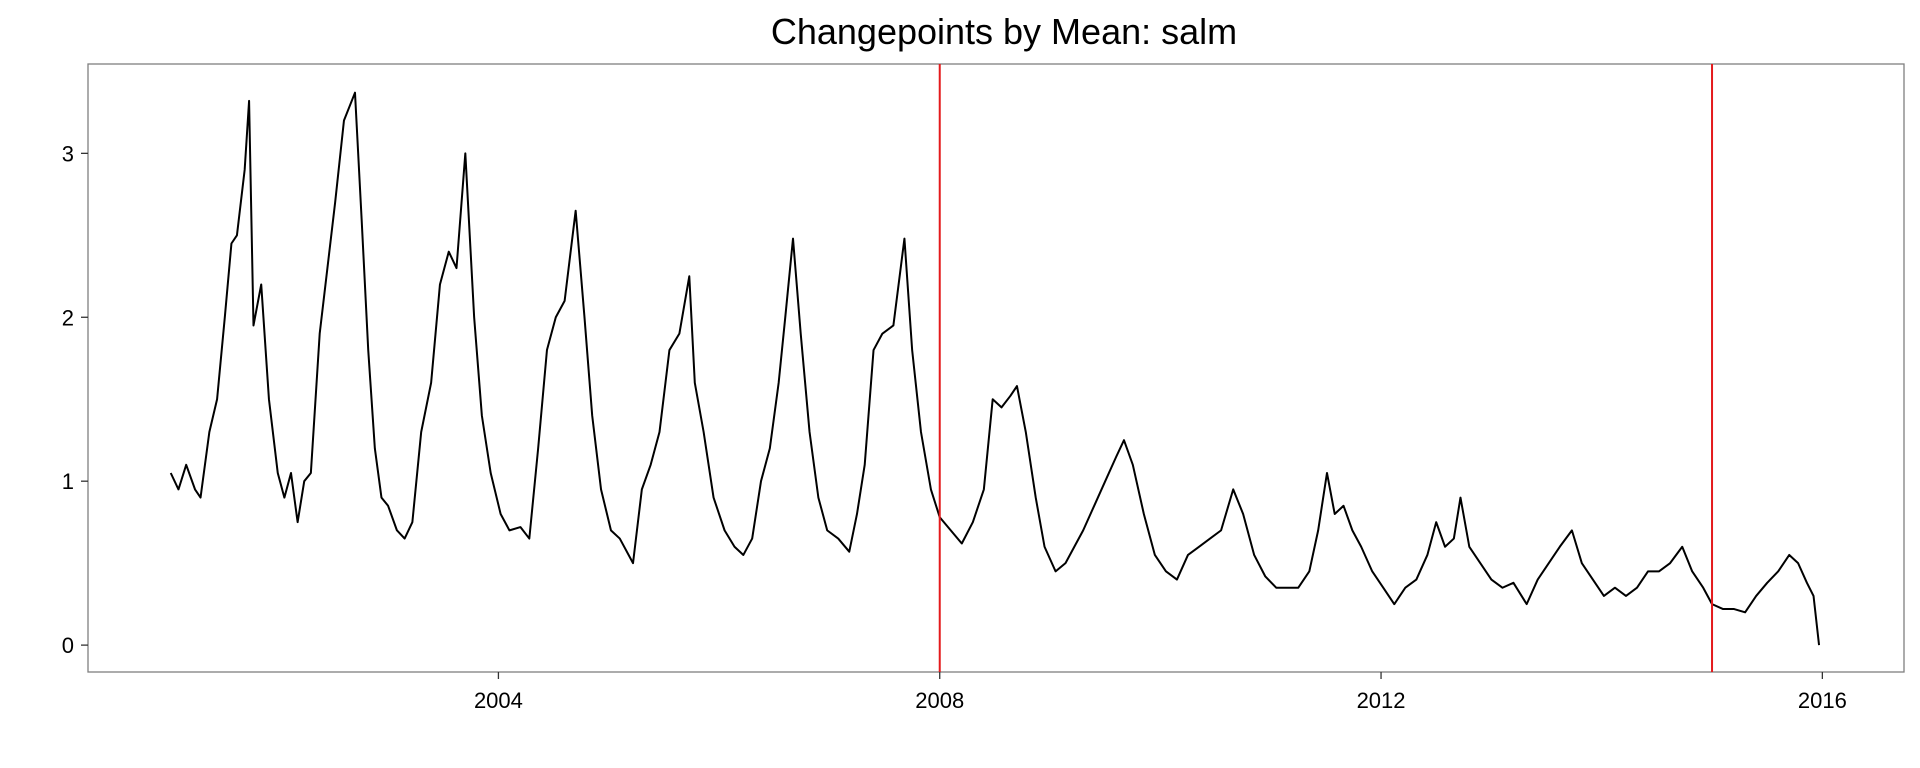 Image resolution: width=1920 pixels, height=768 pixels. What do you see at coordinates (68, 317) in the screenshot?
I see `y-tick-label: 2` at bounding box center [68, 317].